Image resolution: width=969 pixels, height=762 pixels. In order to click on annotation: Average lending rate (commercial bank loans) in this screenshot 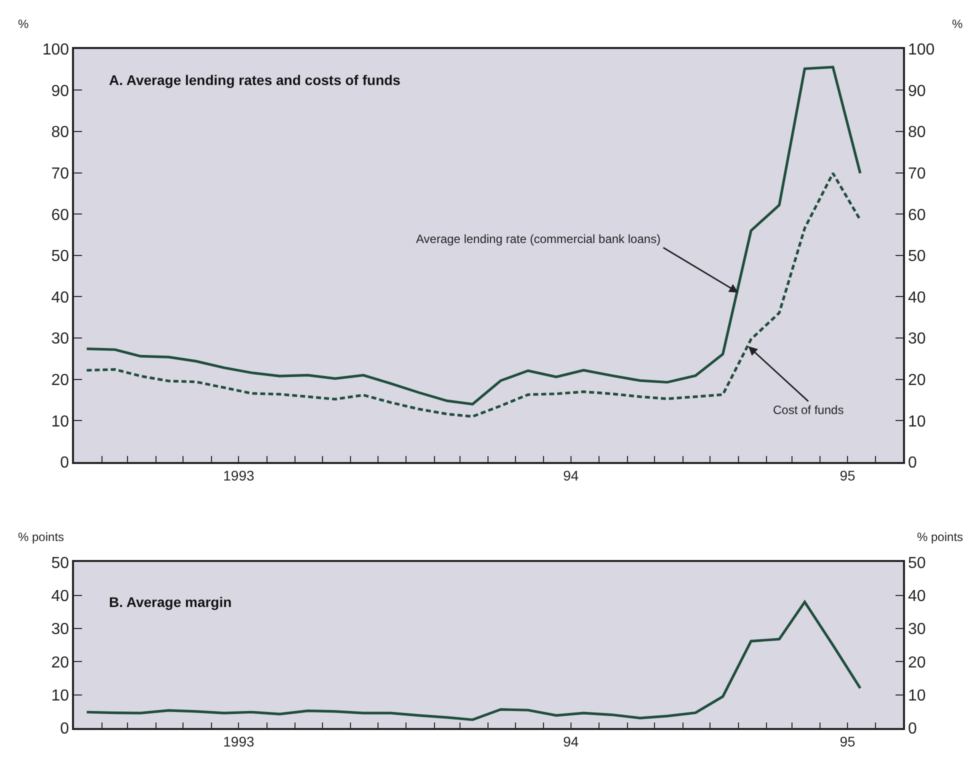, I will do `click(538, 239)`.